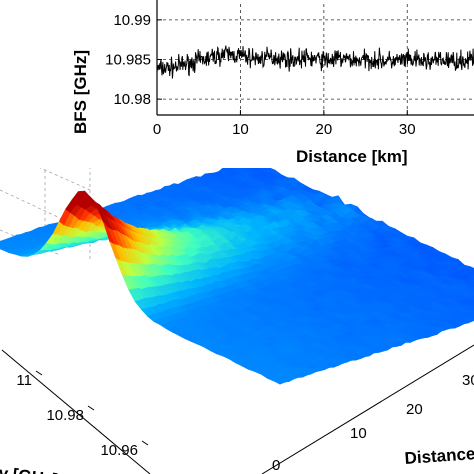 Image resolution: width=474 pixels, height=474 pixels. I want to click on inset-x-tick-label: 20, so click(323, 129).